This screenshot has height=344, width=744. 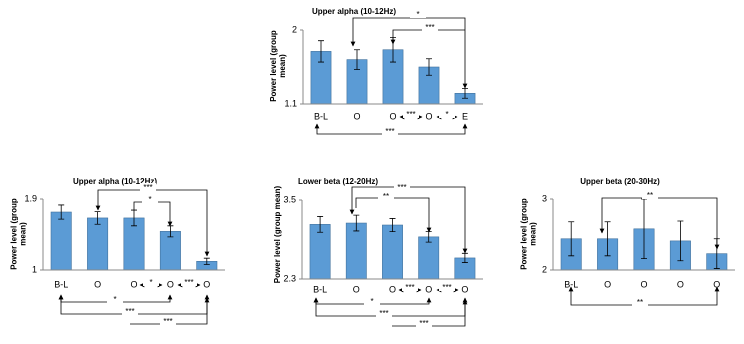 What do you see at coordinates (289, 278) in the screenshot?
I see `y-tick-label: 2.3` at bounding box center [289, 278].